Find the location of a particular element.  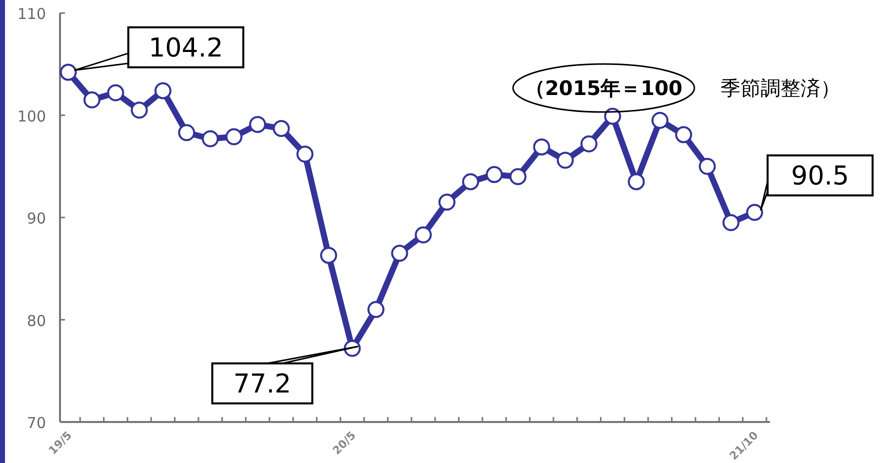

text: （2015年＝100 季節調整済） is located at coordinates (682, 88).